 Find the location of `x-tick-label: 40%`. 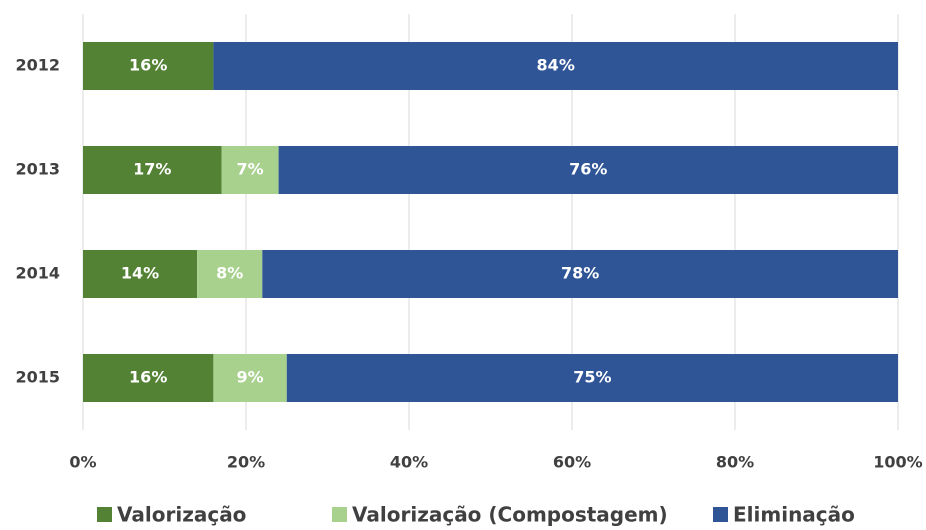

x-tick-label: 40% is located at coordinates (409, 462).